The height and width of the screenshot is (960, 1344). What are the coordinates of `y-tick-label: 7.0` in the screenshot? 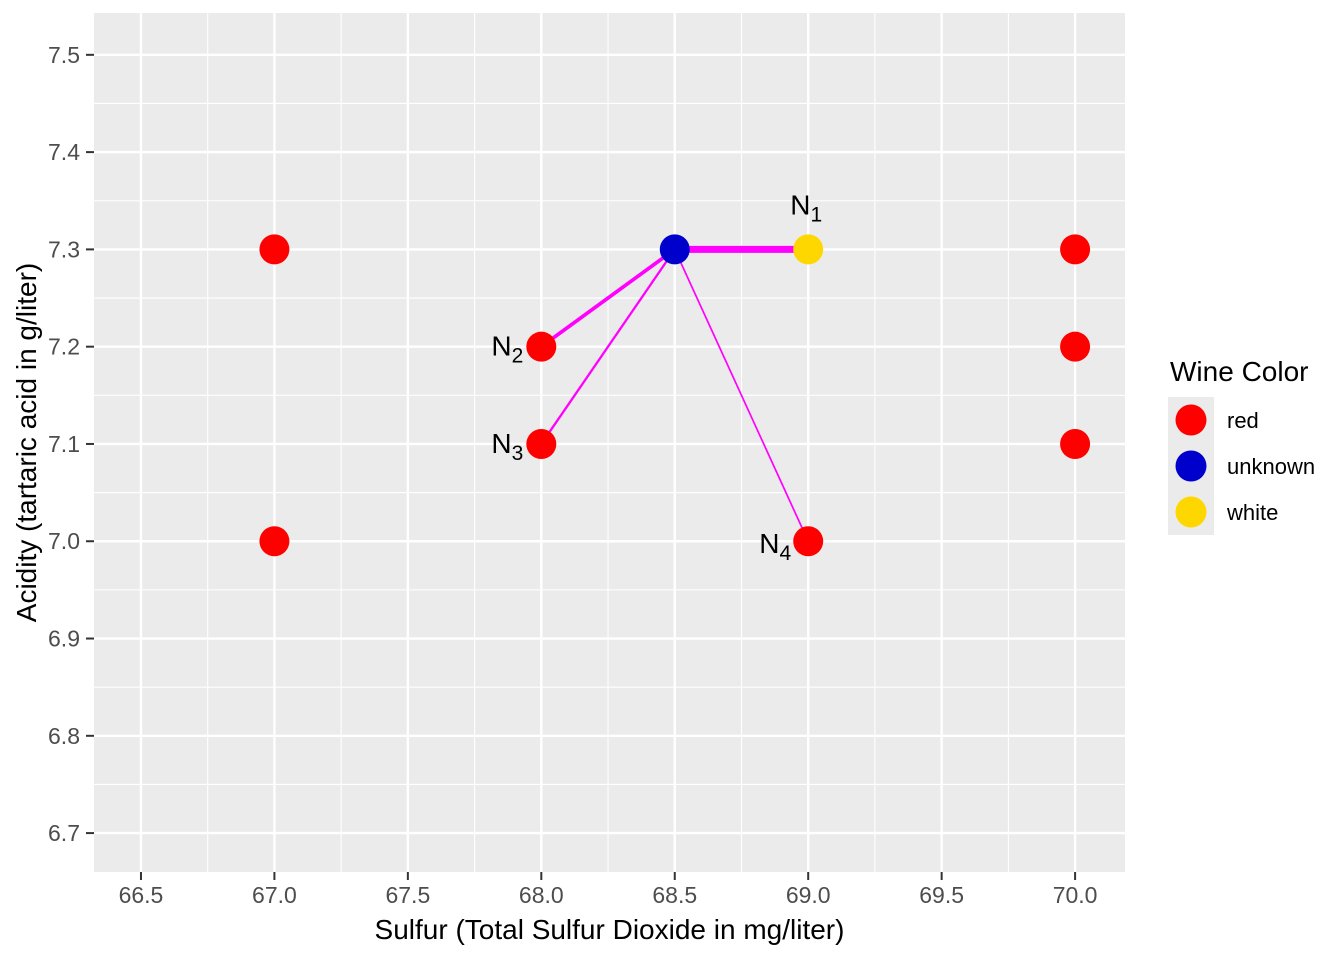 It's located at (64, 541).